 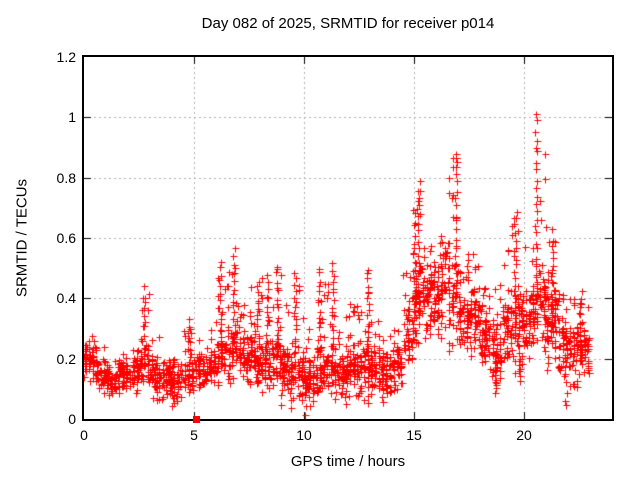 What do you see at coordinates (414, 435) in the screenshot?
I see `x-tick-label: 15` at bounding box center [414, 435].